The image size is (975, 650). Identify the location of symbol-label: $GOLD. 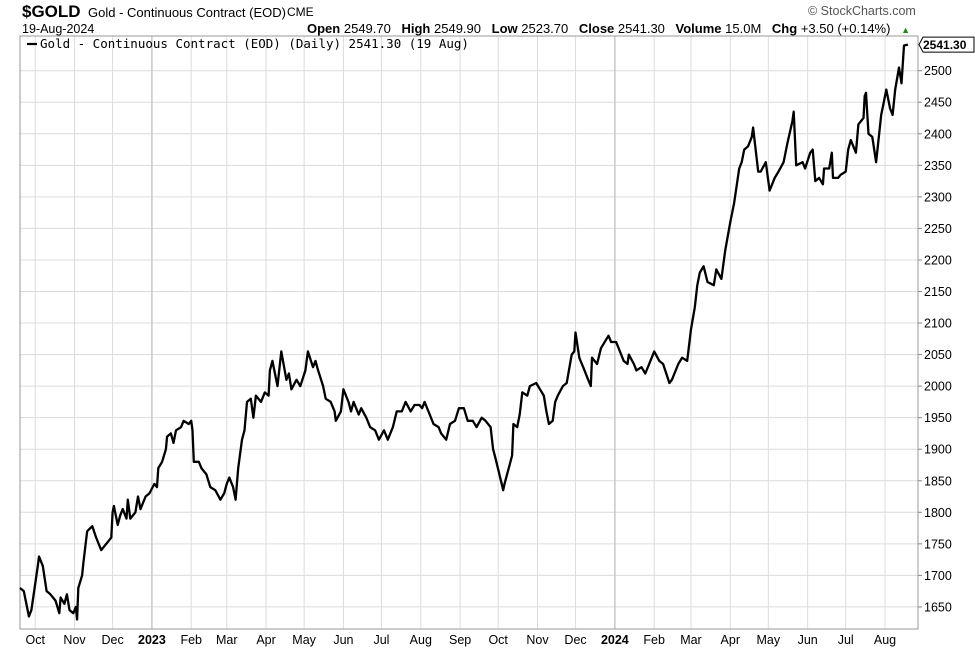
(51, 11).